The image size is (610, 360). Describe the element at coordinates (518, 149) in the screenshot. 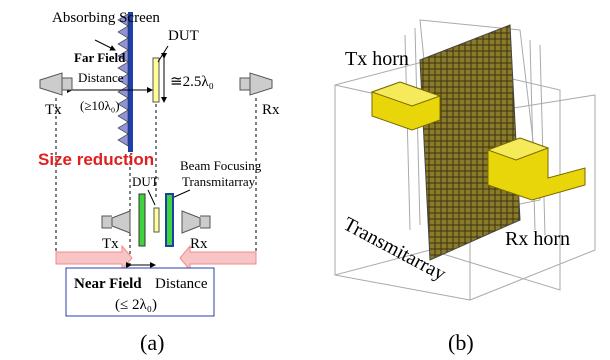

I see `rx-horn-top` at that location.